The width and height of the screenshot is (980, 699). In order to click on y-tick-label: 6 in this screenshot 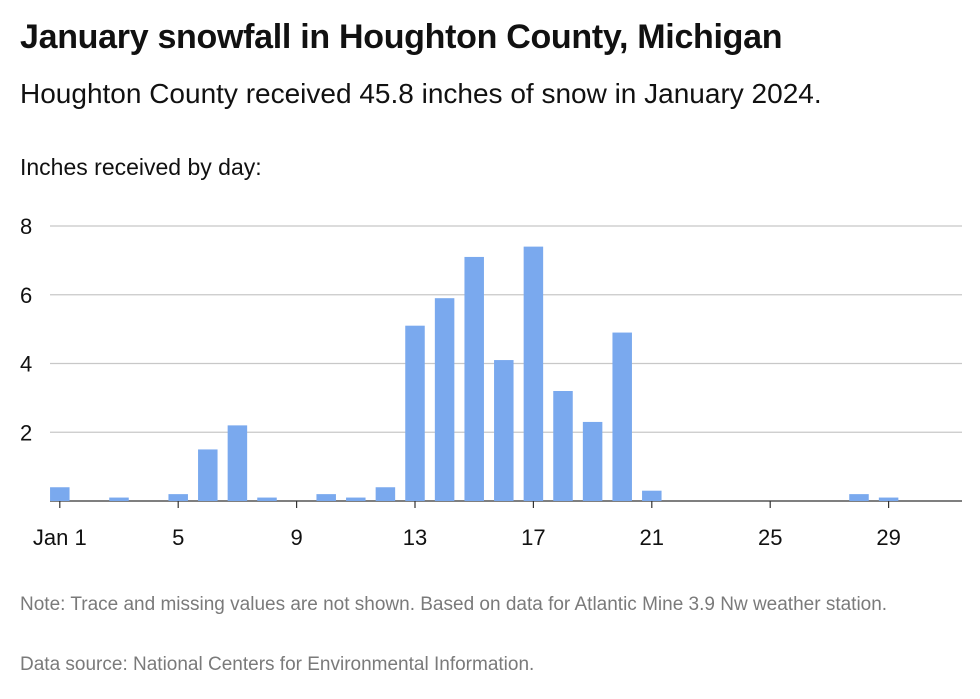, I will do `click(26, 295)`.